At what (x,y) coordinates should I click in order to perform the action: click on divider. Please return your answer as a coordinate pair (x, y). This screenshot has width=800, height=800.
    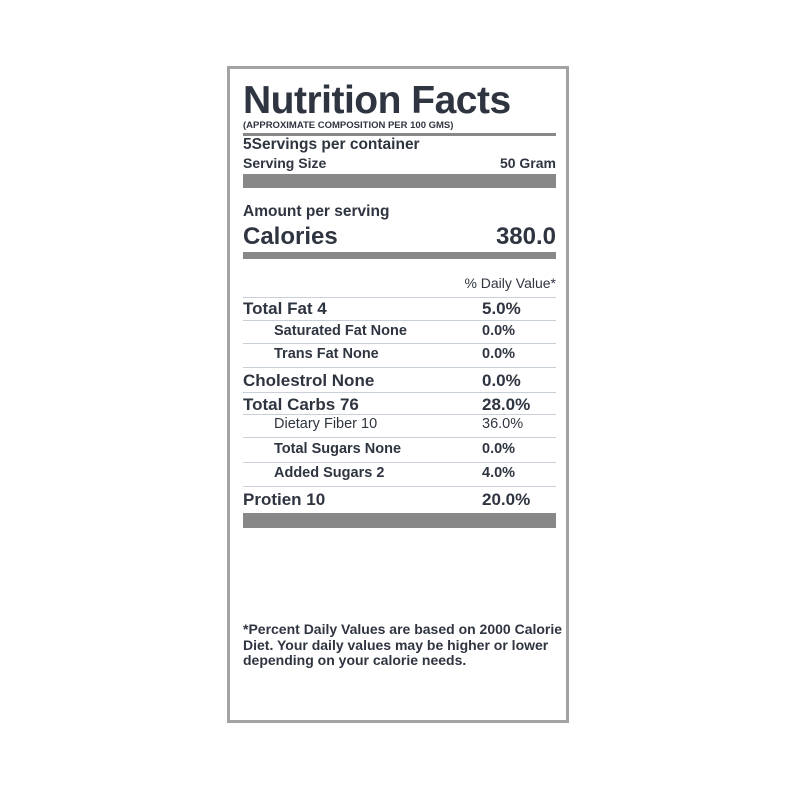
    Looking at the image, I should click on (399, 134).